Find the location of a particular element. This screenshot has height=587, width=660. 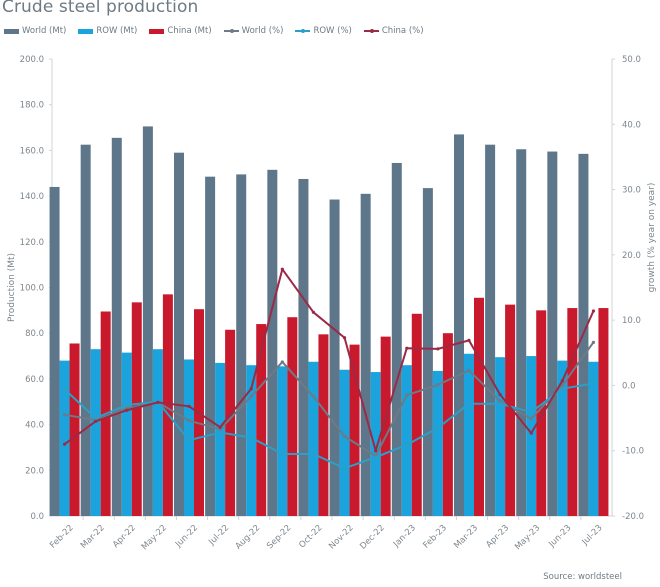

x-tick-label: Apr-22 is located at coordinates (124, 536).